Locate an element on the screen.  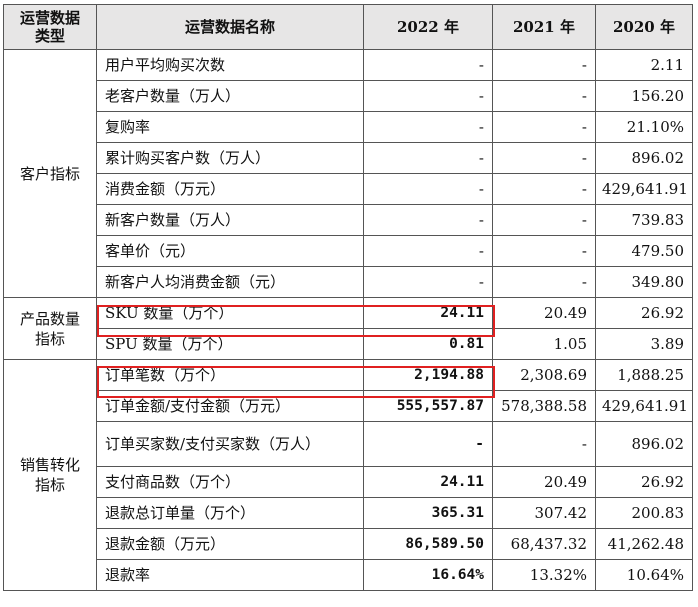
row-name: 消费金额（万元） is located at coordinates (230, 189).